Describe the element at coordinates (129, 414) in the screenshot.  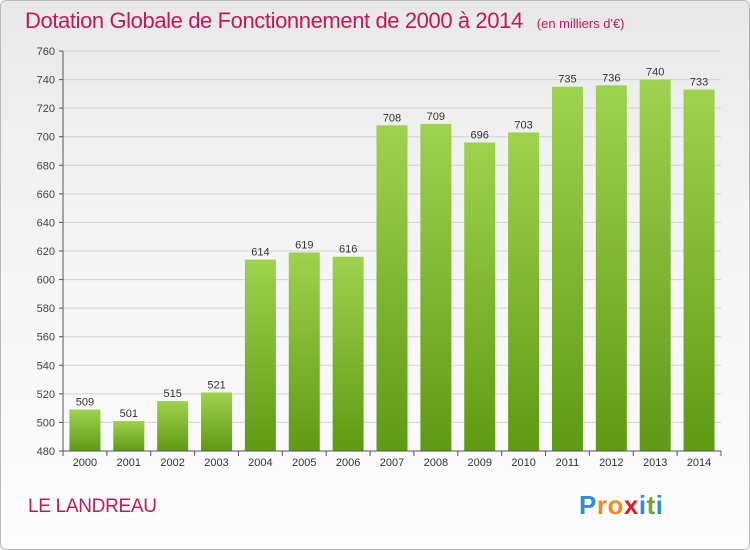
I see `data-label: 501` at that location.